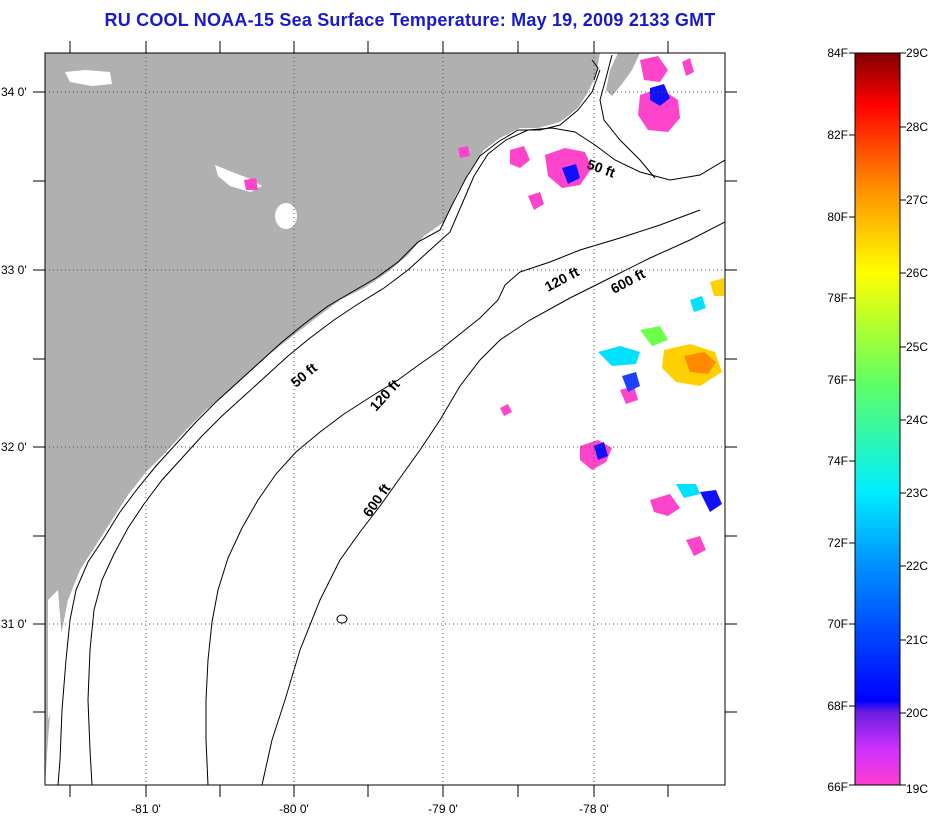 Image resolution: width=936 pixels, height=817 pixels. What do you see at coordinates (14, 358) in the screenshot?
I see `y-axis-labels: 34 0' 33 0' 32 0' 31 0'` at bounding box center [14, 358].